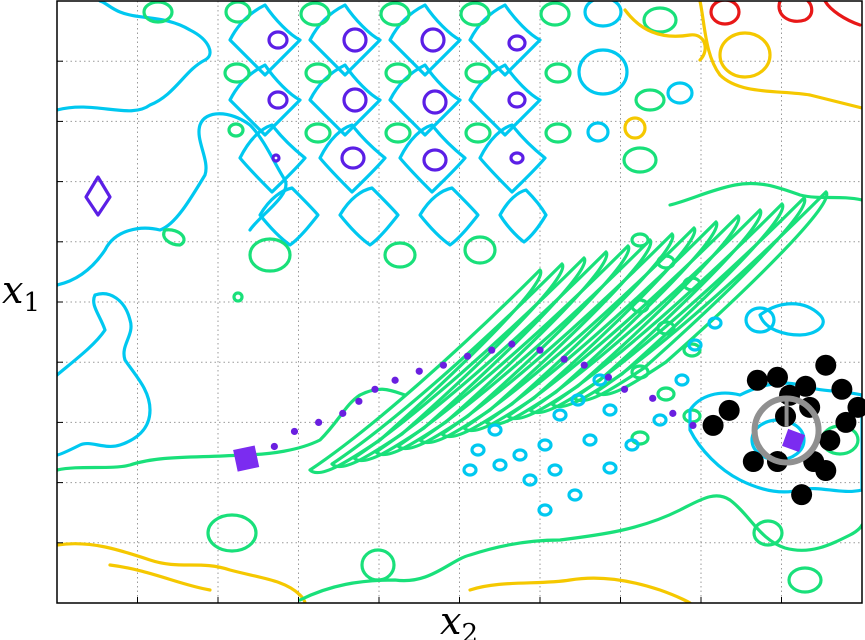 The height and width of the screenshot is (640, 865). I want to click on contour-cyan-lobe, so click(104, 374).